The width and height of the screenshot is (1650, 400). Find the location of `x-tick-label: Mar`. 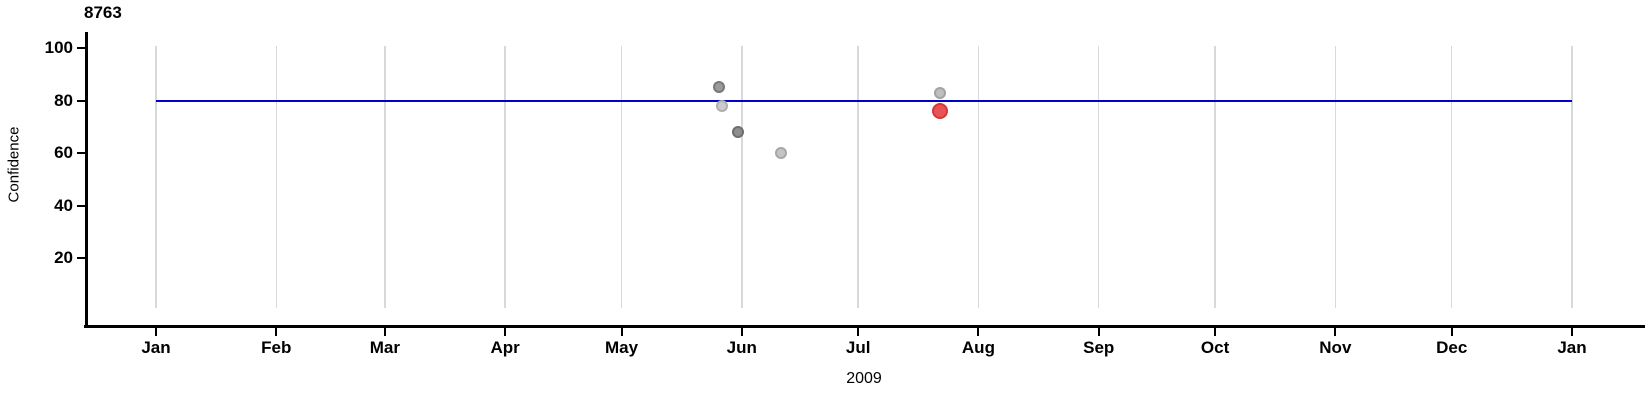

x-tick-label: Mar is located at coordinates (384, 347).